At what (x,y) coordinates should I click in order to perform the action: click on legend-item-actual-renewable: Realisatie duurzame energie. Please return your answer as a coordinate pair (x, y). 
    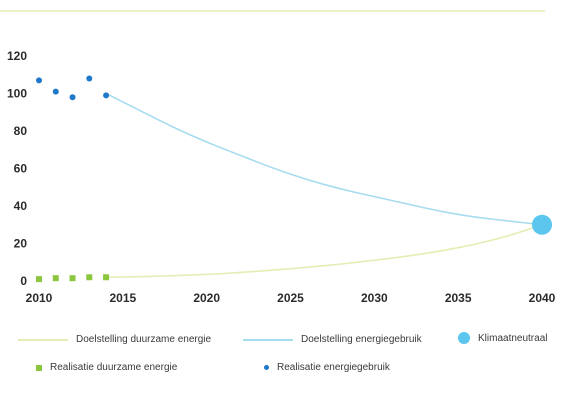
    Looking at the image, I should click on (106, 367).